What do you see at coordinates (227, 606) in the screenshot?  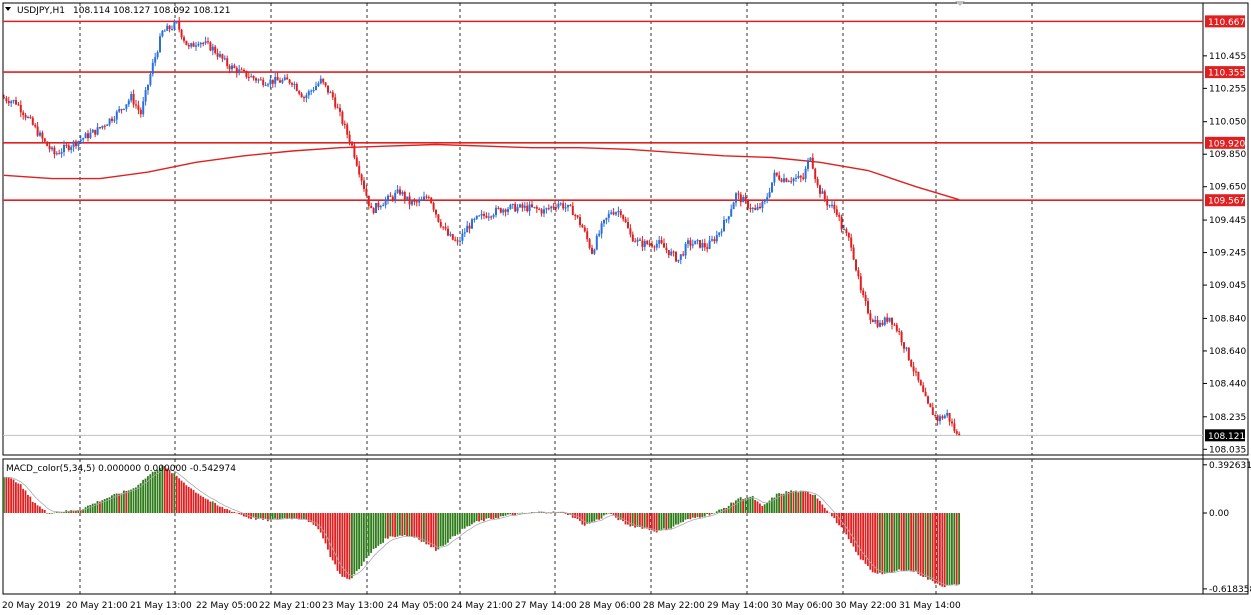 I see `time-tick-label: 22 May 05:00` at bounding box center [227, 606].